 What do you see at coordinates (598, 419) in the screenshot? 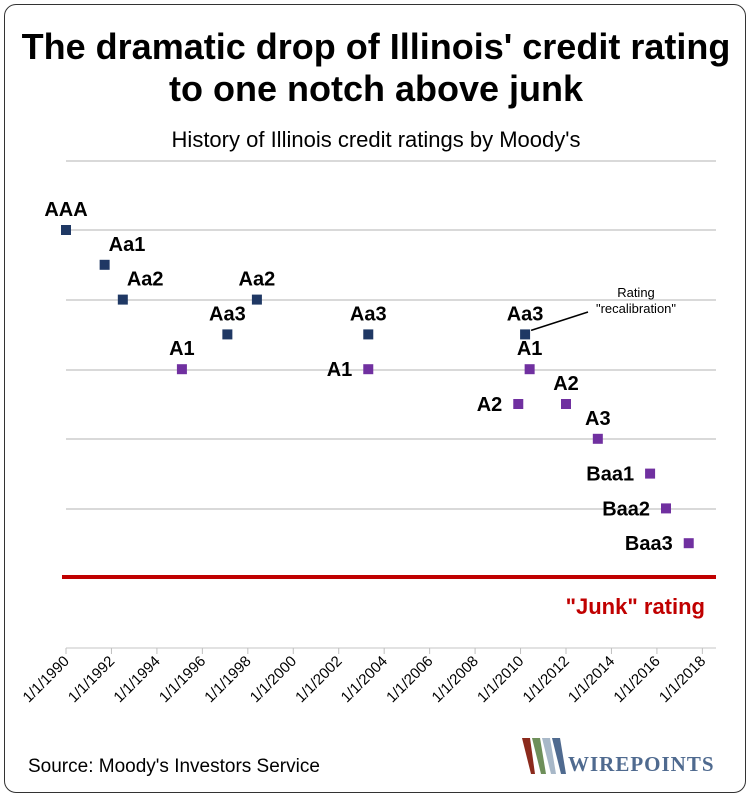
I see `data-label: A3` at bounding box center [598, 419].